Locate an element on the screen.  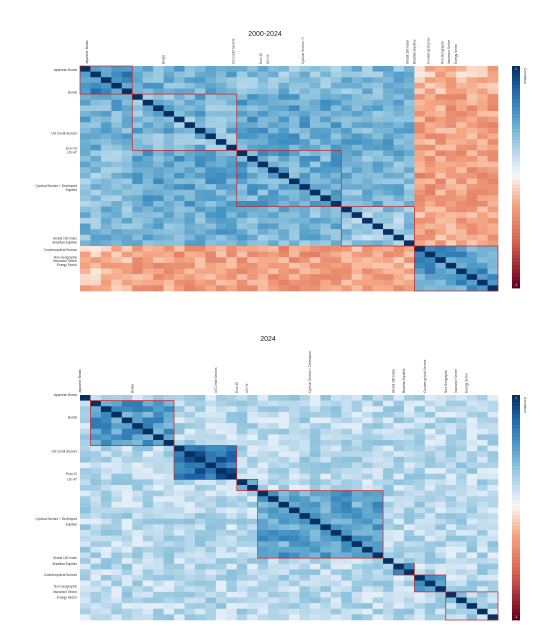
cluster-outline is located at coordinates (320, 524).